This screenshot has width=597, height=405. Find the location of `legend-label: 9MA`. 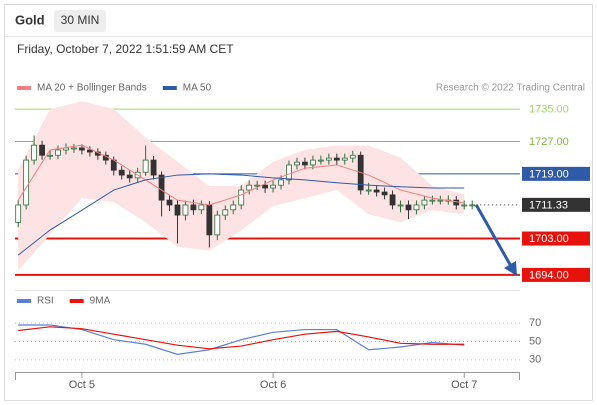

legend-label: 9MA is located at coordinates (100, 301).